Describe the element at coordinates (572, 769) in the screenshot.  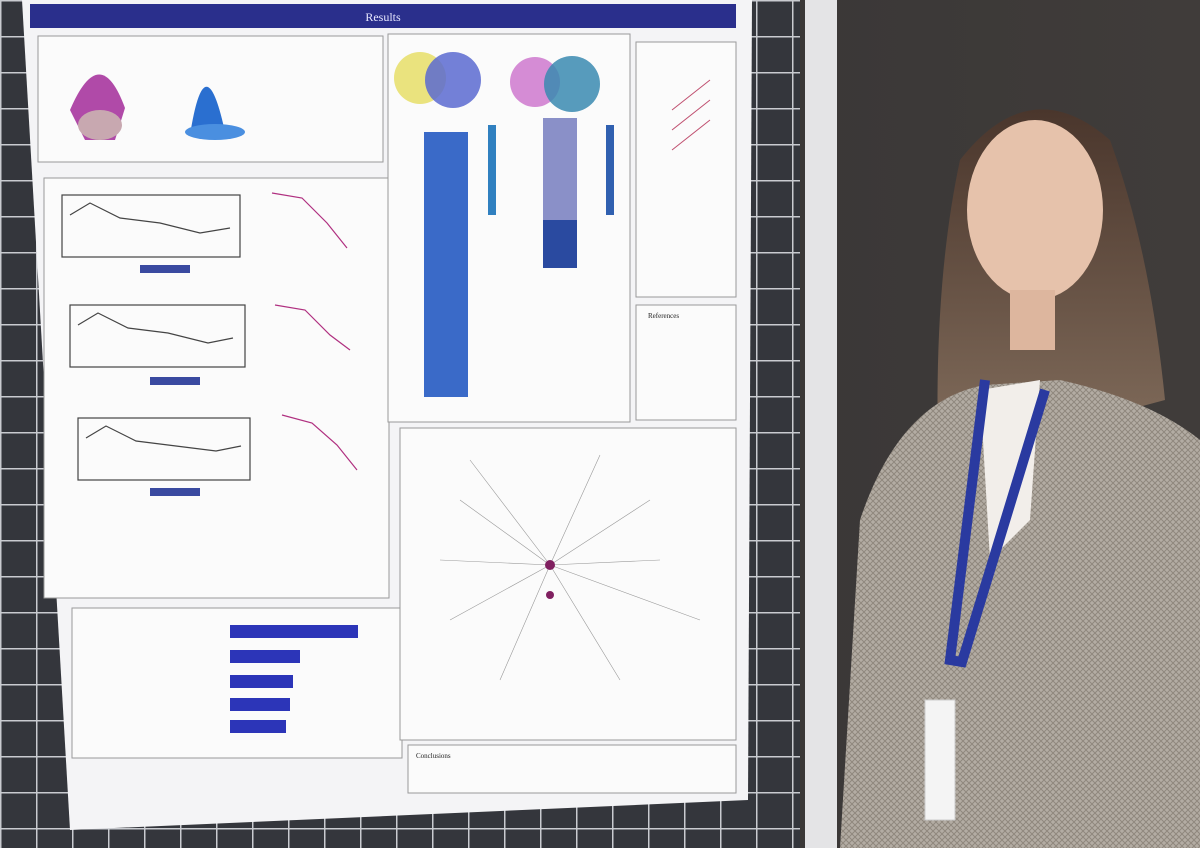
I see `conclusions-panel` at that location.